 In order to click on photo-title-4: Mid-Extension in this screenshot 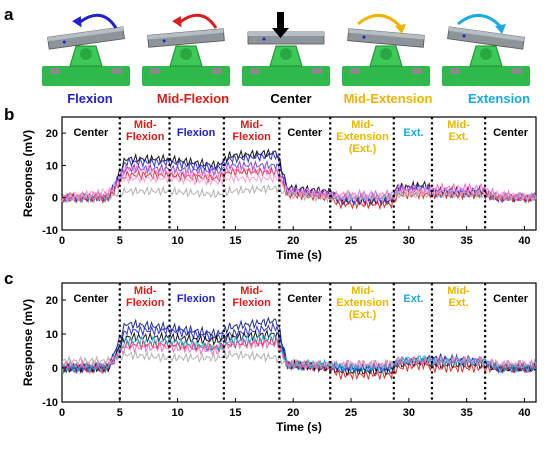, I will do `click(388, 98)`.